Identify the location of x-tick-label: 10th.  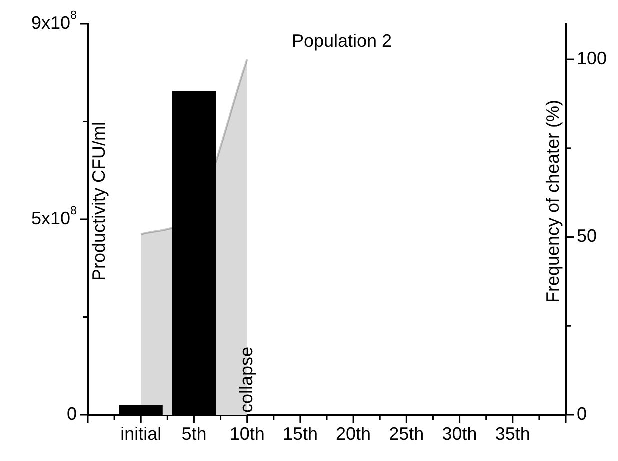
(247, 434).